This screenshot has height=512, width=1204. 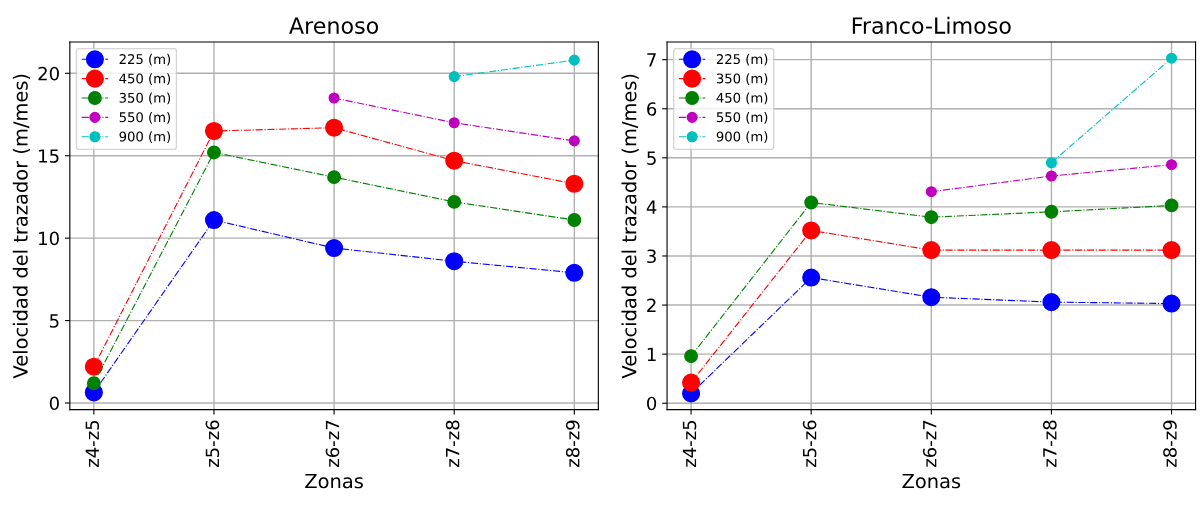 What do you see at coordinates (651, 305) in the screenshot?
I see `y-tick-label: 2` at bounding box center [651, 305].